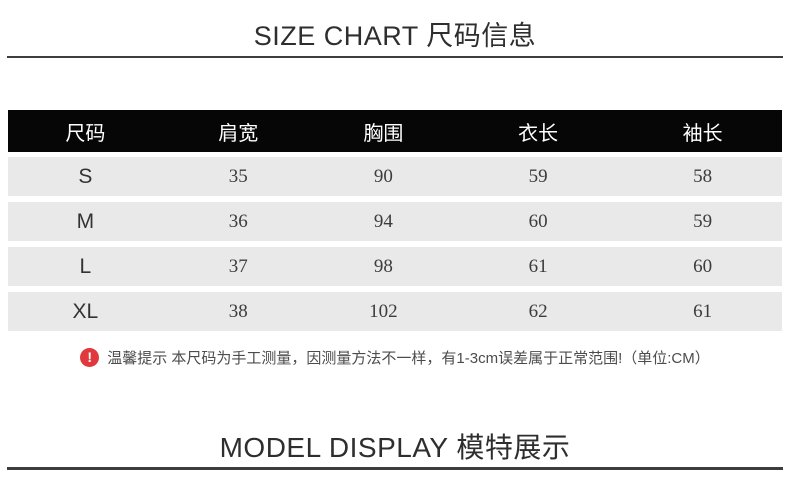 The height and width of the screenshot is (483, 790). I want to click on row-m-bust: 94, so click(383, 221).